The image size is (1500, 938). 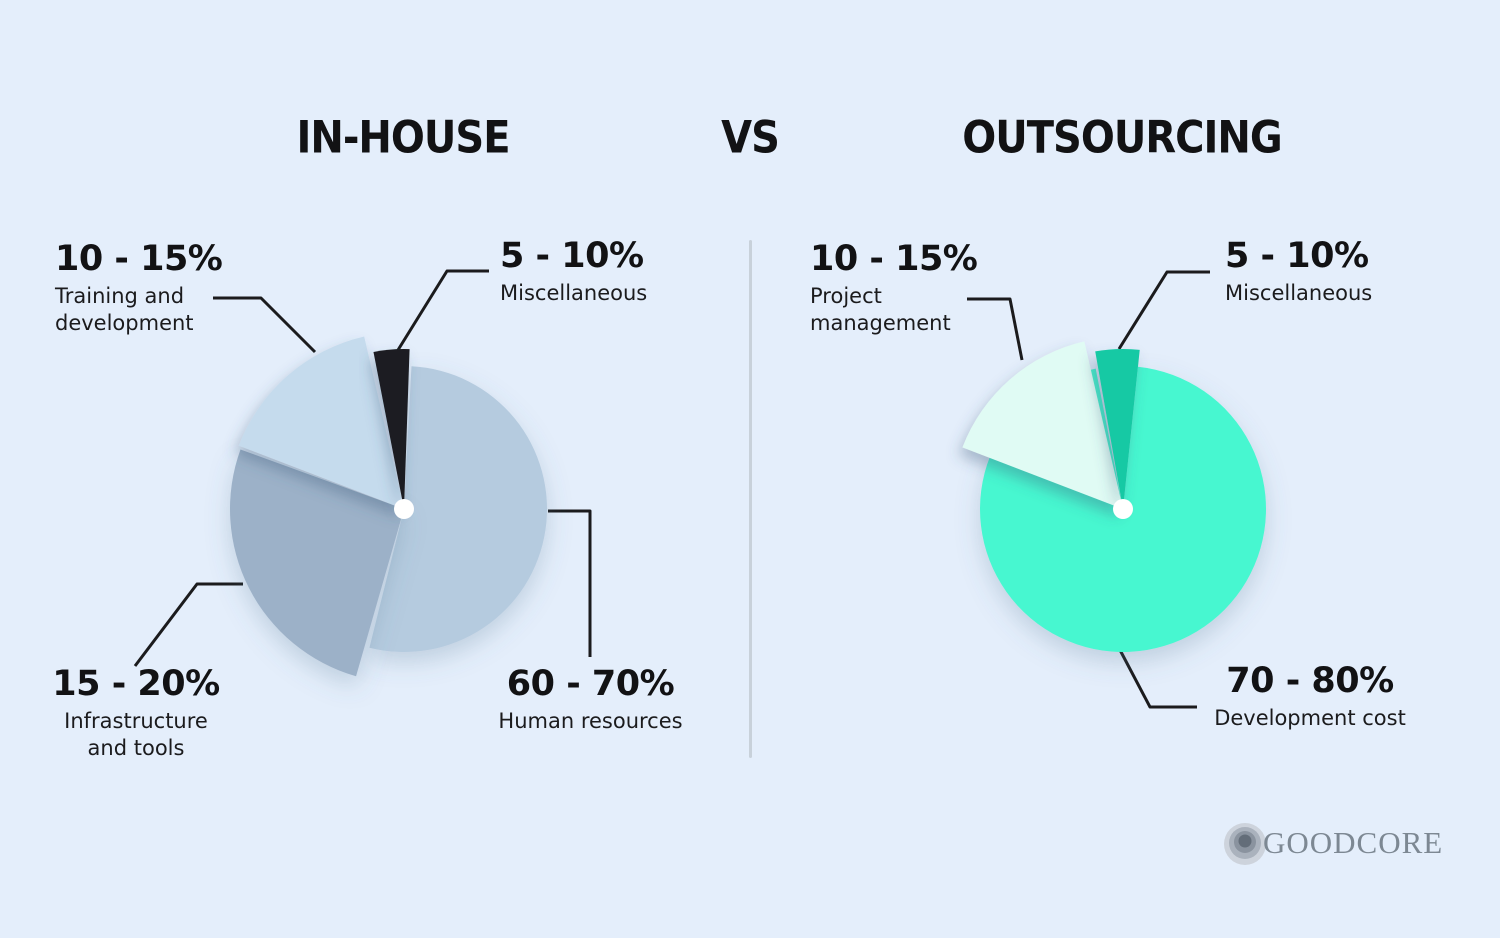 I want to click on label-development-cost: 70 - 80% Development cost, so click(x=1310, y=697).